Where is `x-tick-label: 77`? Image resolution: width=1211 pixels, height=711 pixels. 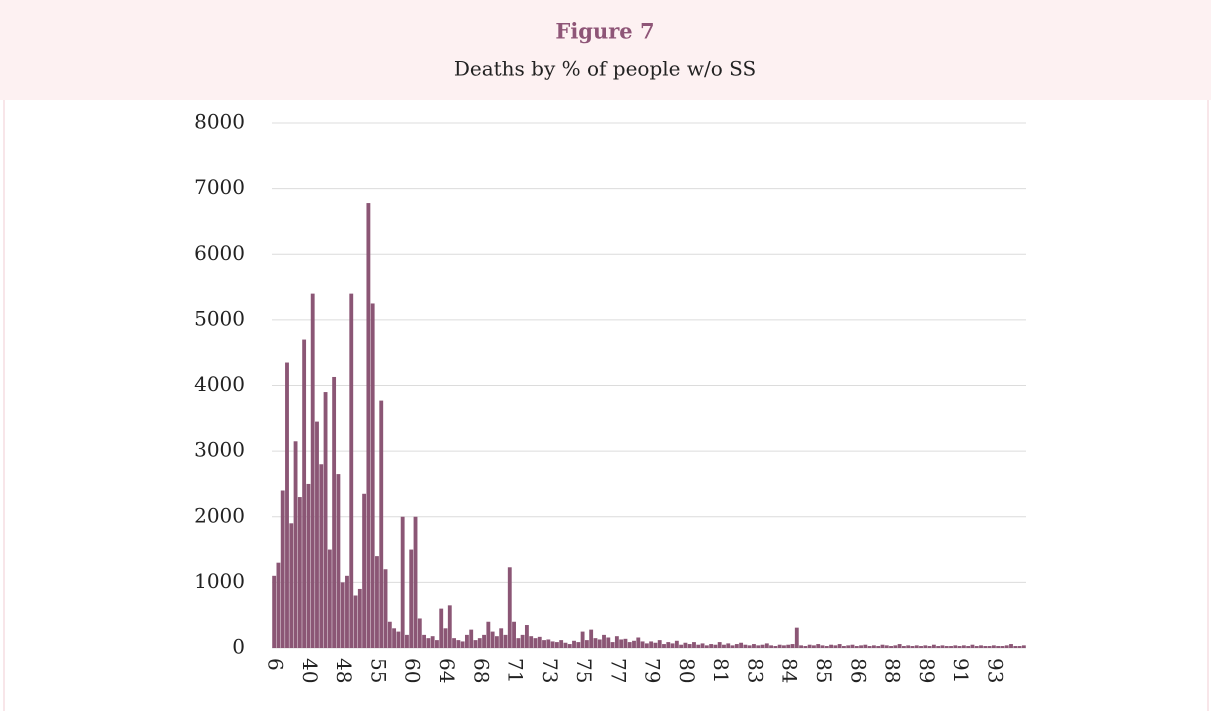
x-tick-label: 77 is located at coordinates (618, 670).